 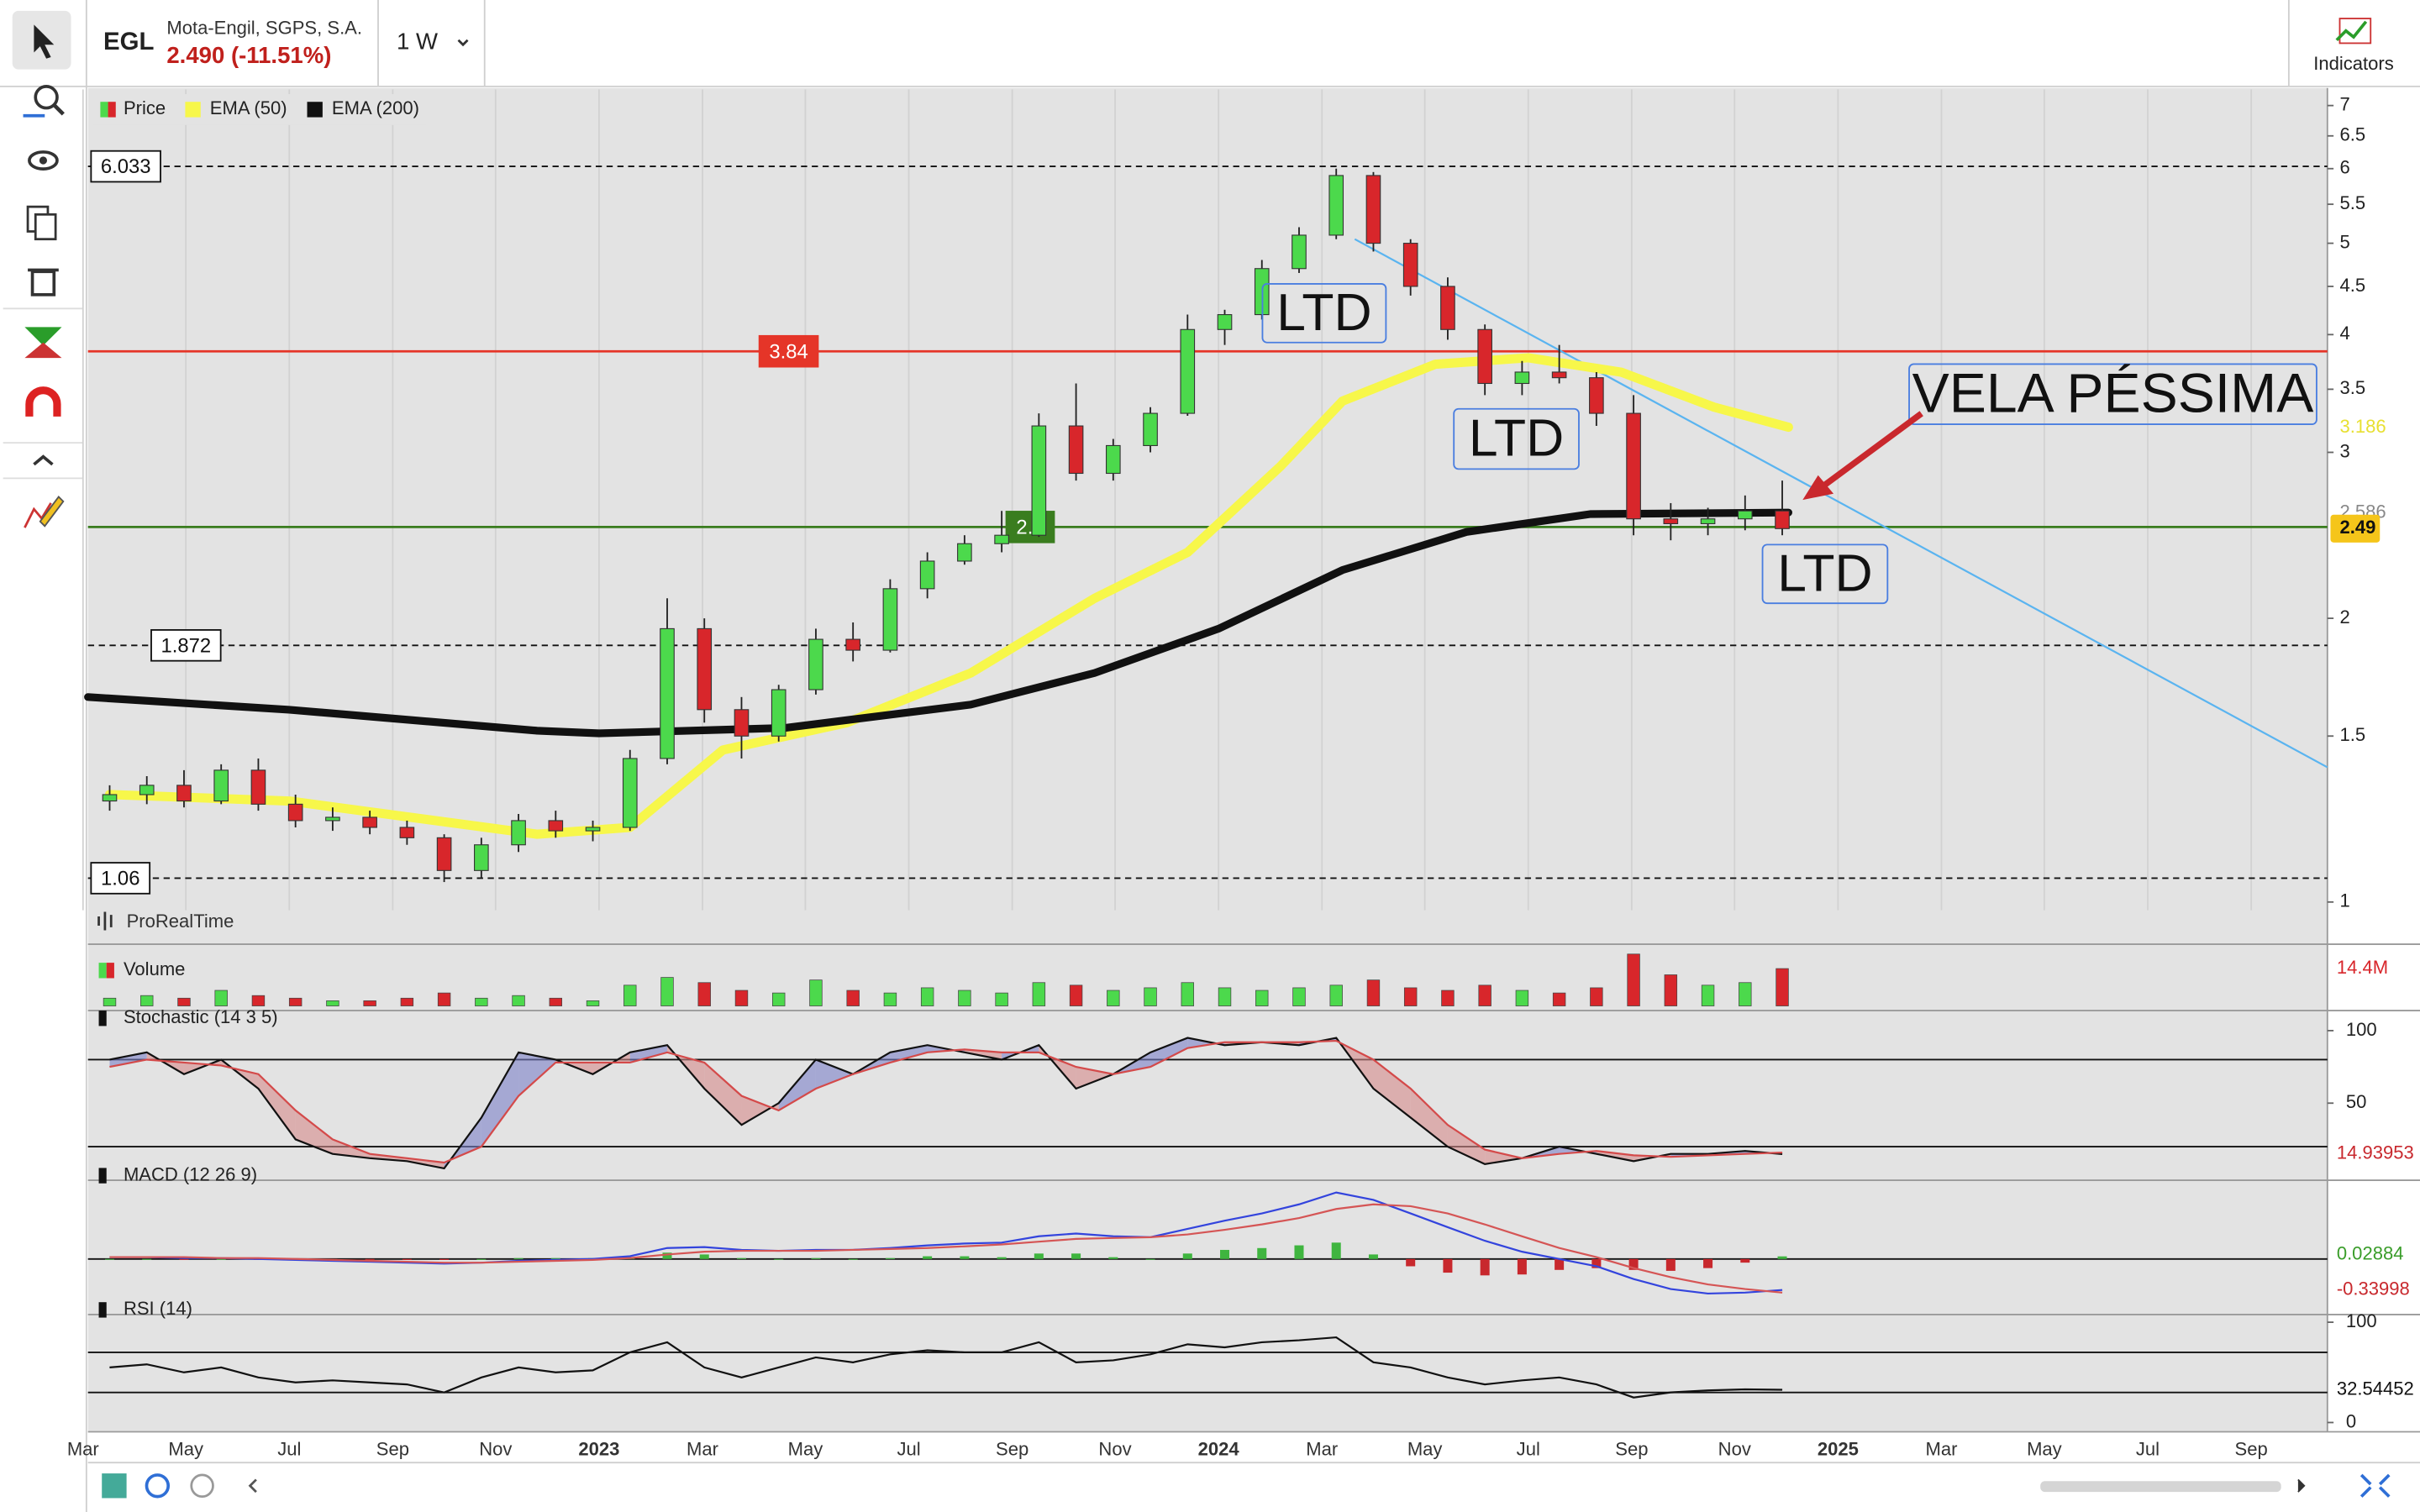 I want to click on indicators-icon, so click(x=2353, y=31).